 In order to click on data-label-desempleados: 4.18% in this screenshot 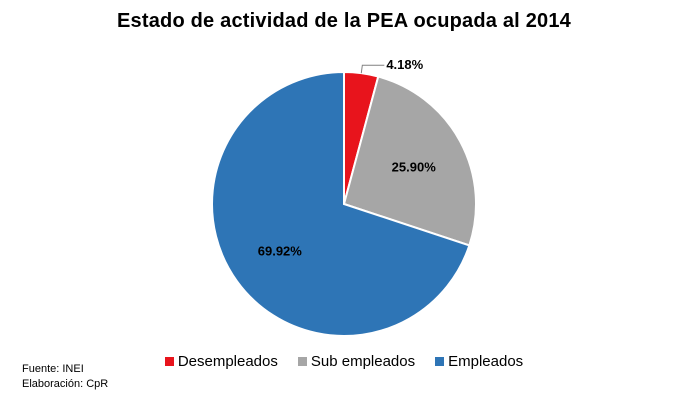, I will do `click(404, 64)`.